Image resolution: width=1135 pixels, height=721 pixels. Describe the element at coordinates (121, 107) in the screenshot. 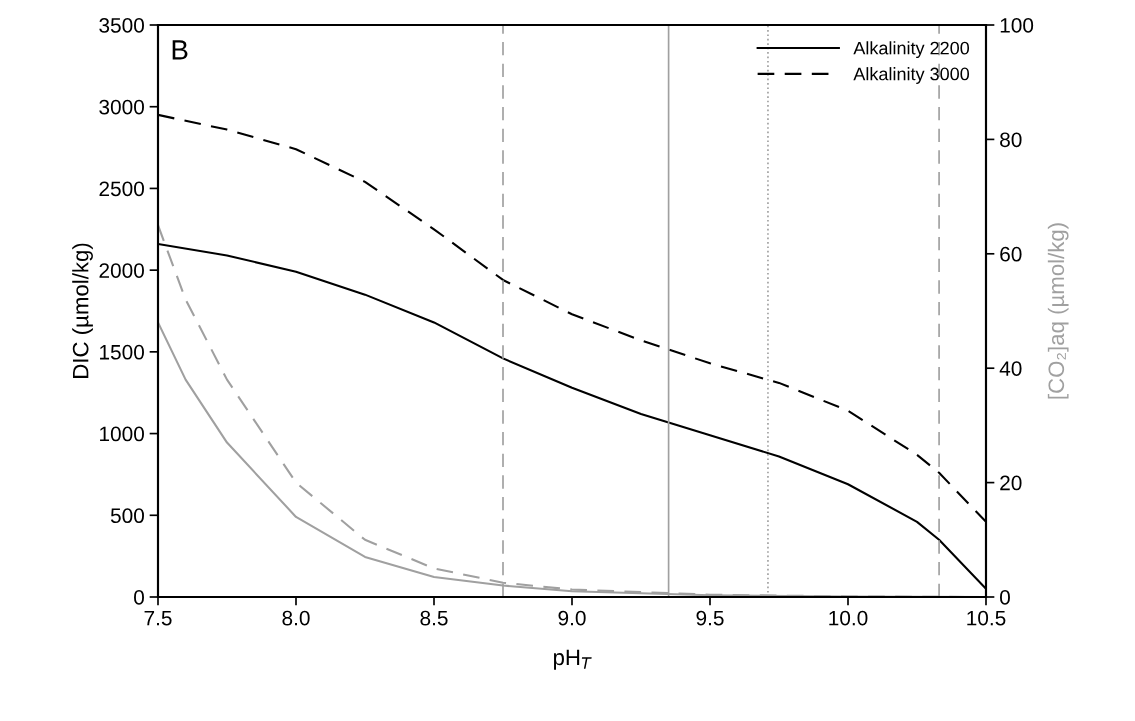

I see `y-tick-label: 3000` at that location.